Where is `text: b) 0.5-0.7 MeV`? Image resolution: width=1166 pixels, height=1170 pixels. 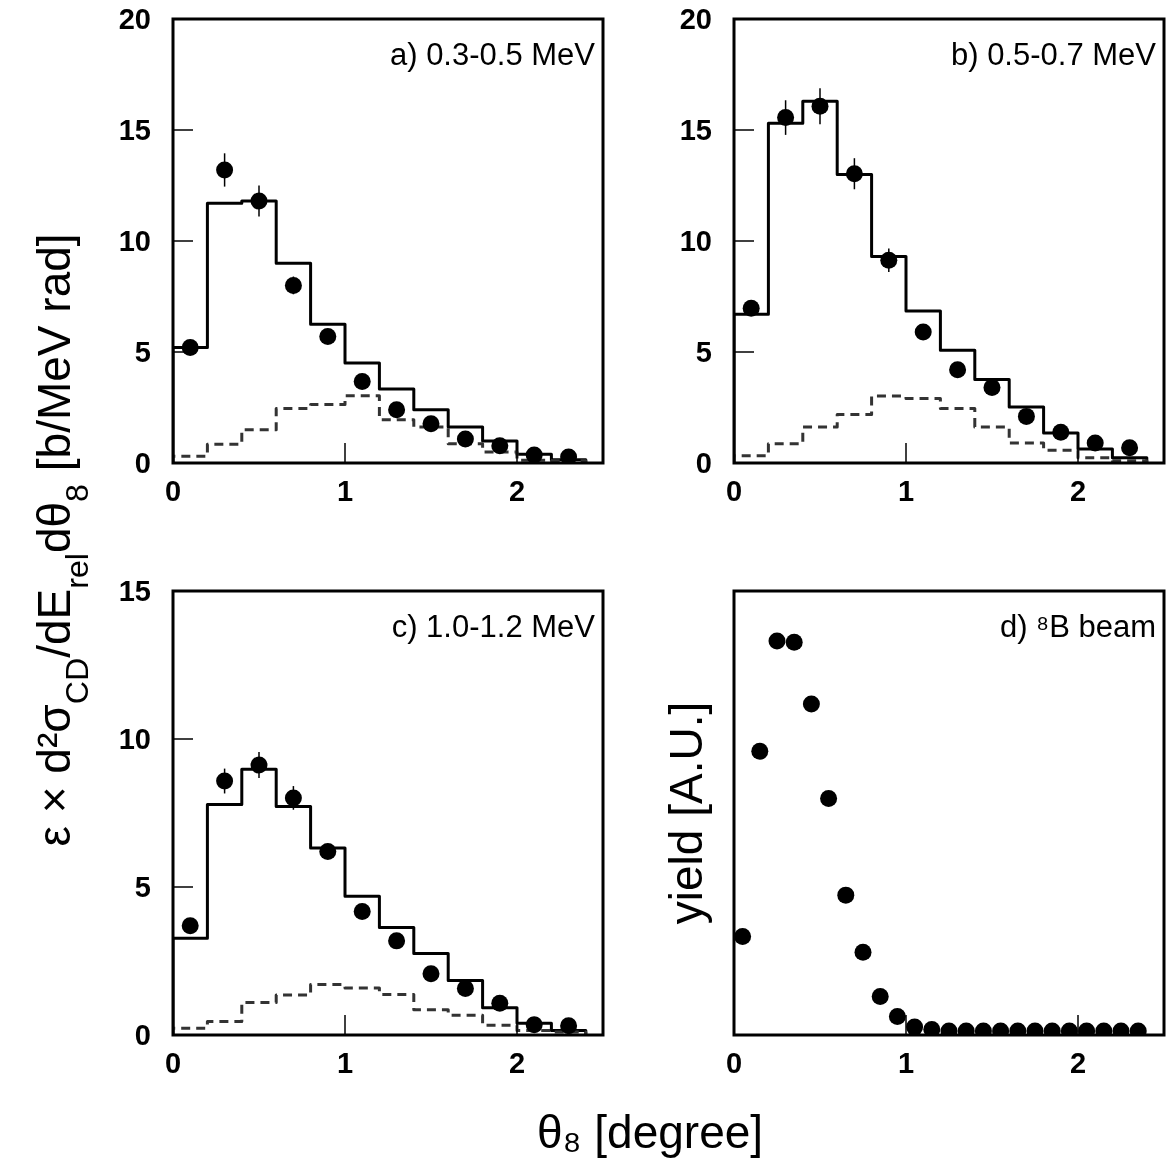
text: b) 0.5-0.7 MeV is located at coordinates (1053, 54).